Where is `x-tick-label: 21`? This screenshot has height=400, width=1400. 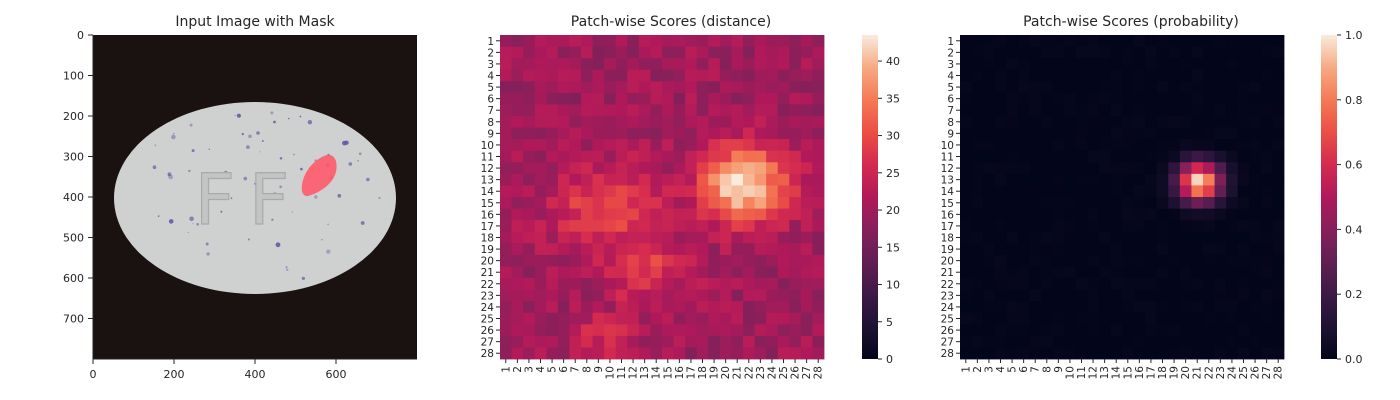 x-tick-label: 21 is located at coordinates (738, 372).